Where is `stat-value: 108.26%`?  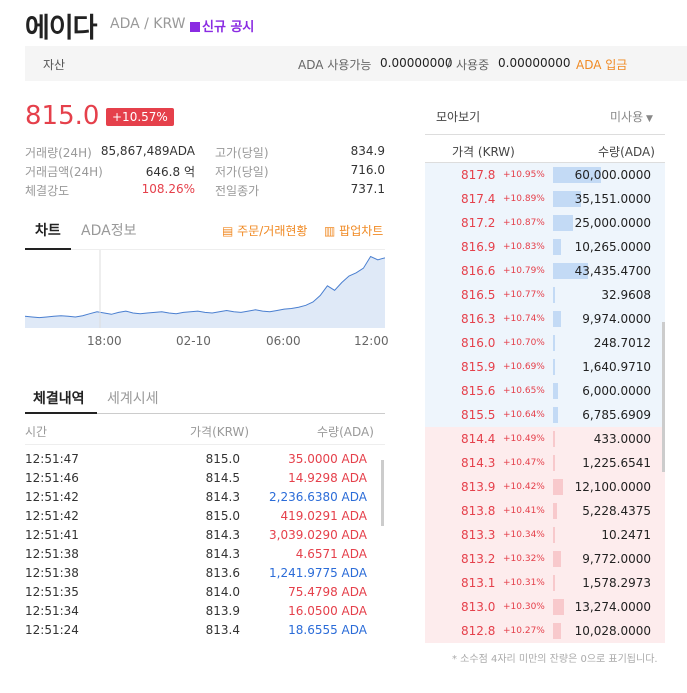 stat-value: 108.26% is located at coordinates (168, 189).